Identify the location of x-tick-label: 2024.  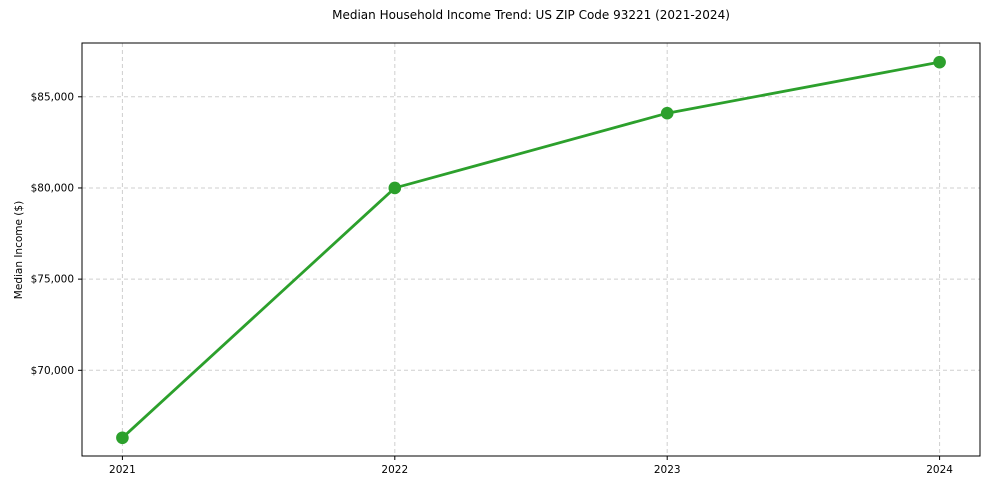
(939, 470).